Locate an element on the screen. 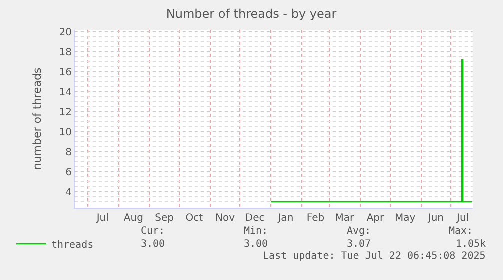 The width and height of the screenshot is (503, 280). text: Avg: is located at coordinates (359, 231).